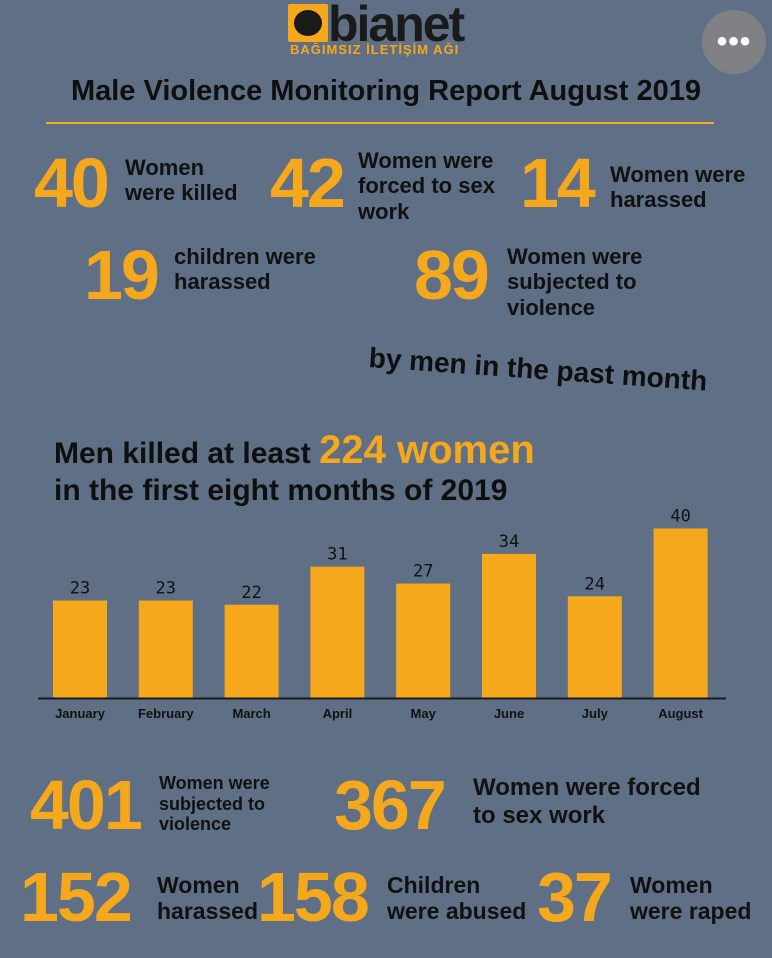 Image resolution: width=772 pixels, height=958 pixels. What do you see at coordinates (251, 593) in the screenshot?
I see `data-label-march: 22` at bounding box center [251, 593].